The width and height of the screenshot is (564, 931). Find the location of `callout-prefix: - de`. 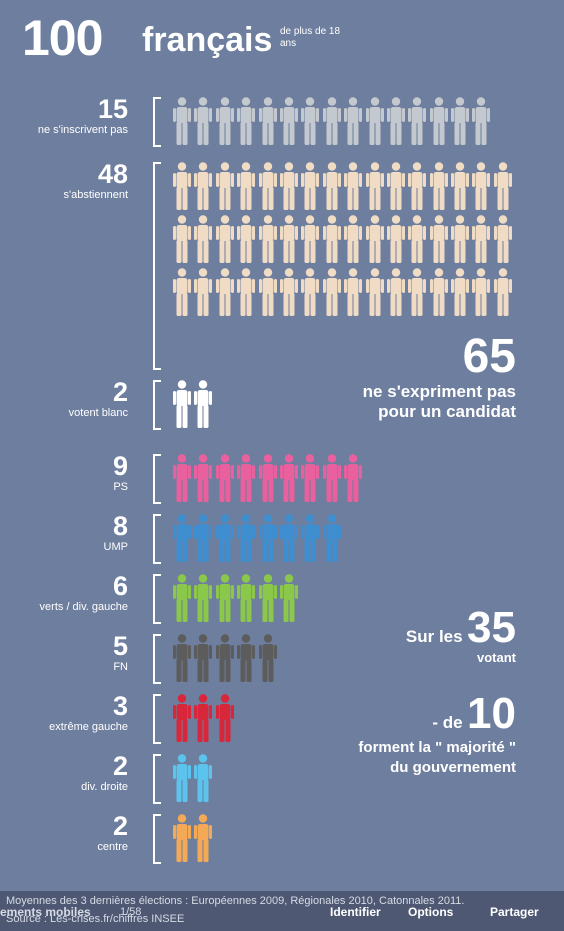

callout-prefix: - de is located at coordinates (447, 722).